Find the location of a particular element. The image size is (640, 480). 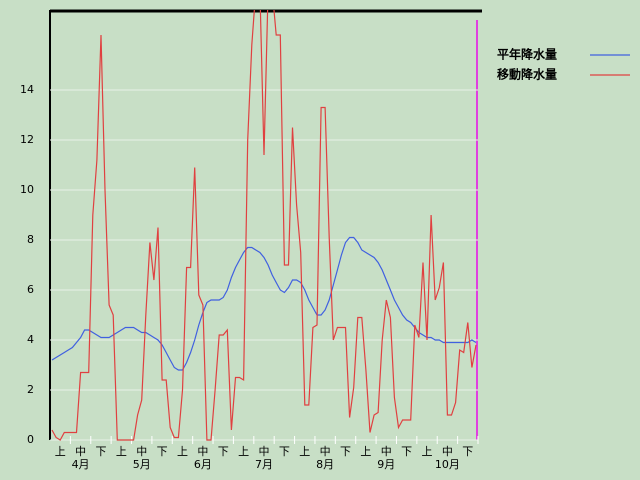

y-tick-label: 14 is located at coordinates (27, 89).